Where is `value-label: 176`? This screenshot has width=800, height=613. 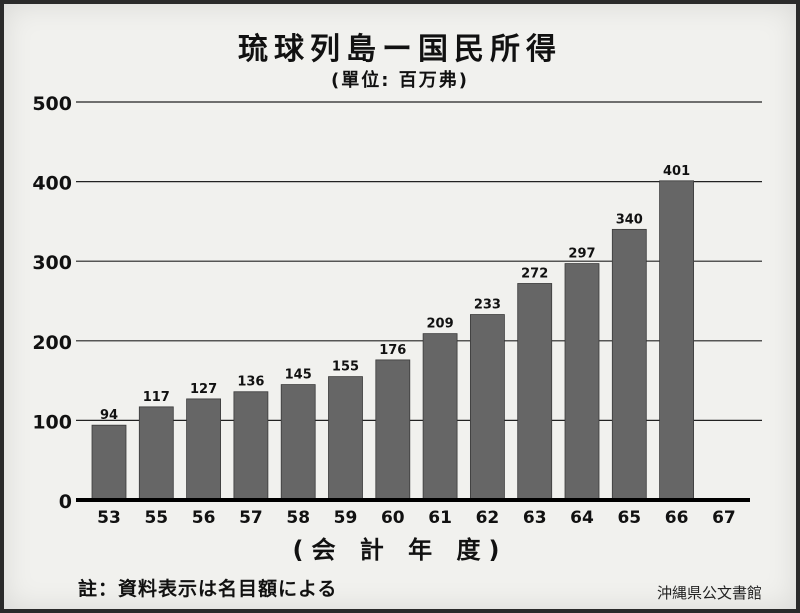 value-label: 176 is located at coordinates (392, 350).